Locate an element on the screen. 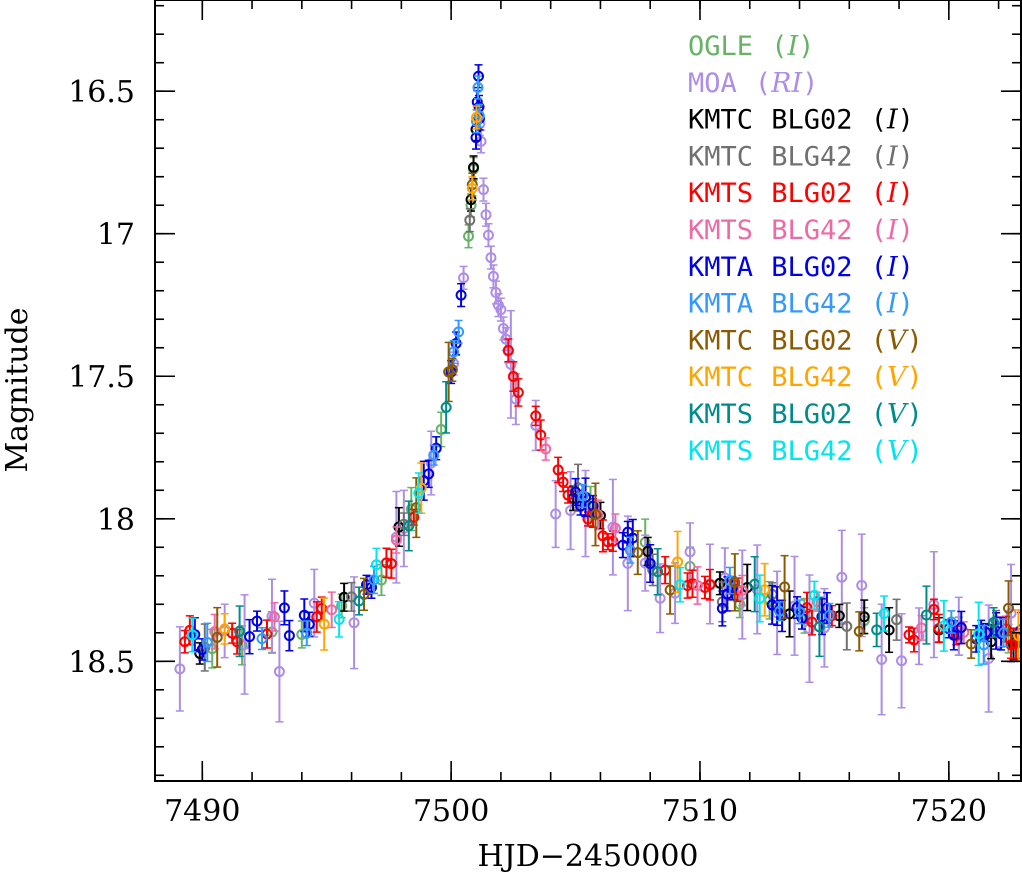 This screenshot has height=872, width=1022. legend-survey: MOA is located at coordinates (712, 83).